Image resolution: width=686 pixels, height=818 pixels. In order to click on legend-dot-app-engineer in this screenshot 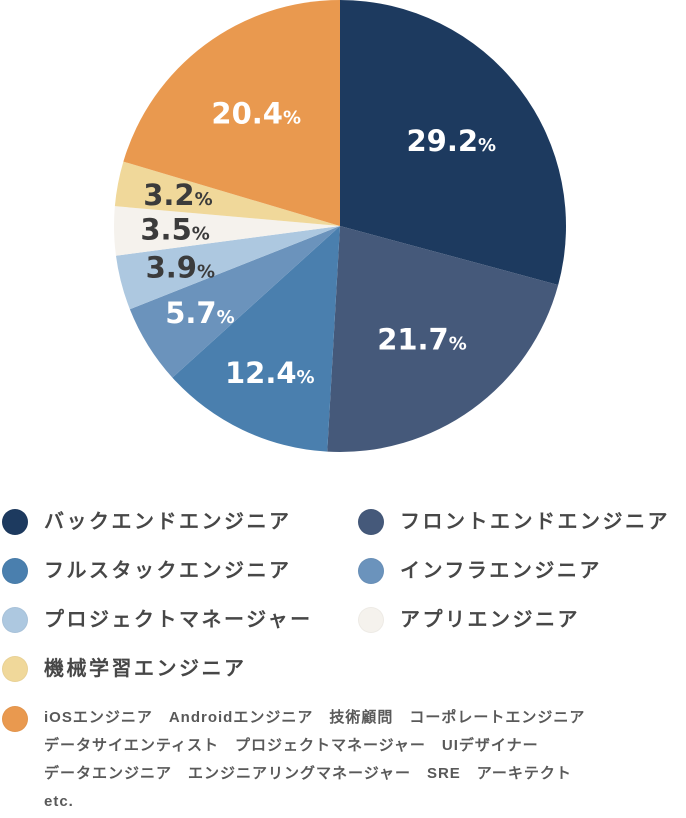, I will do `click(371, 620)`.